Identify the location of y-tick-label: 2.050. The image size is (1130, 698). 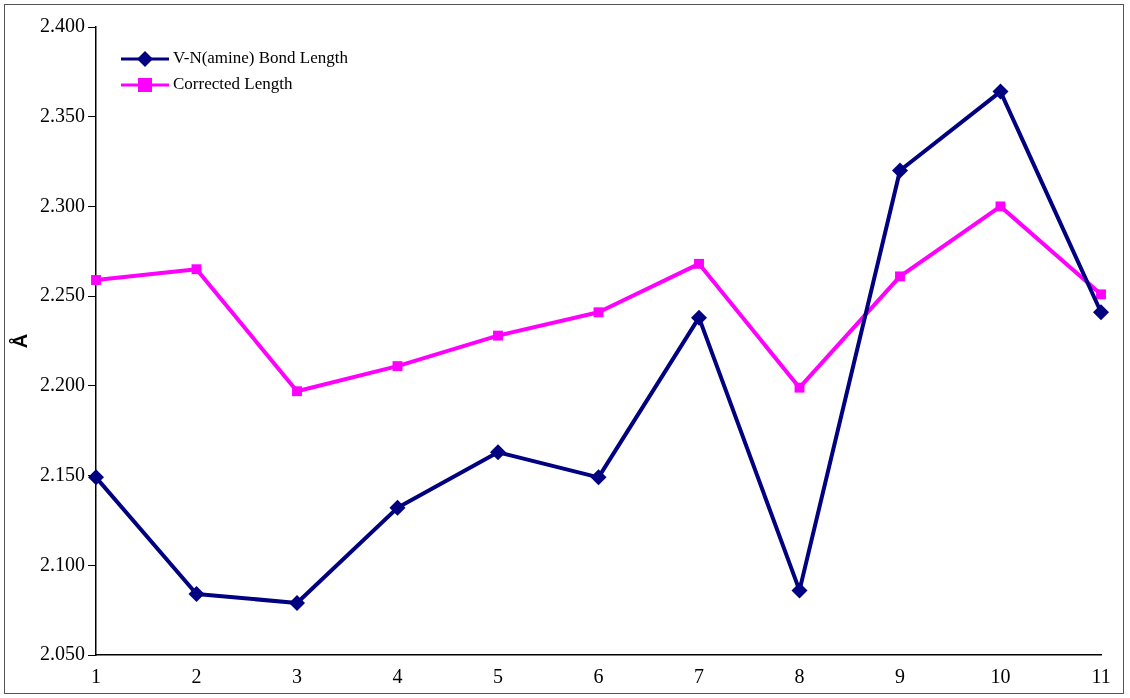
(62, 653).